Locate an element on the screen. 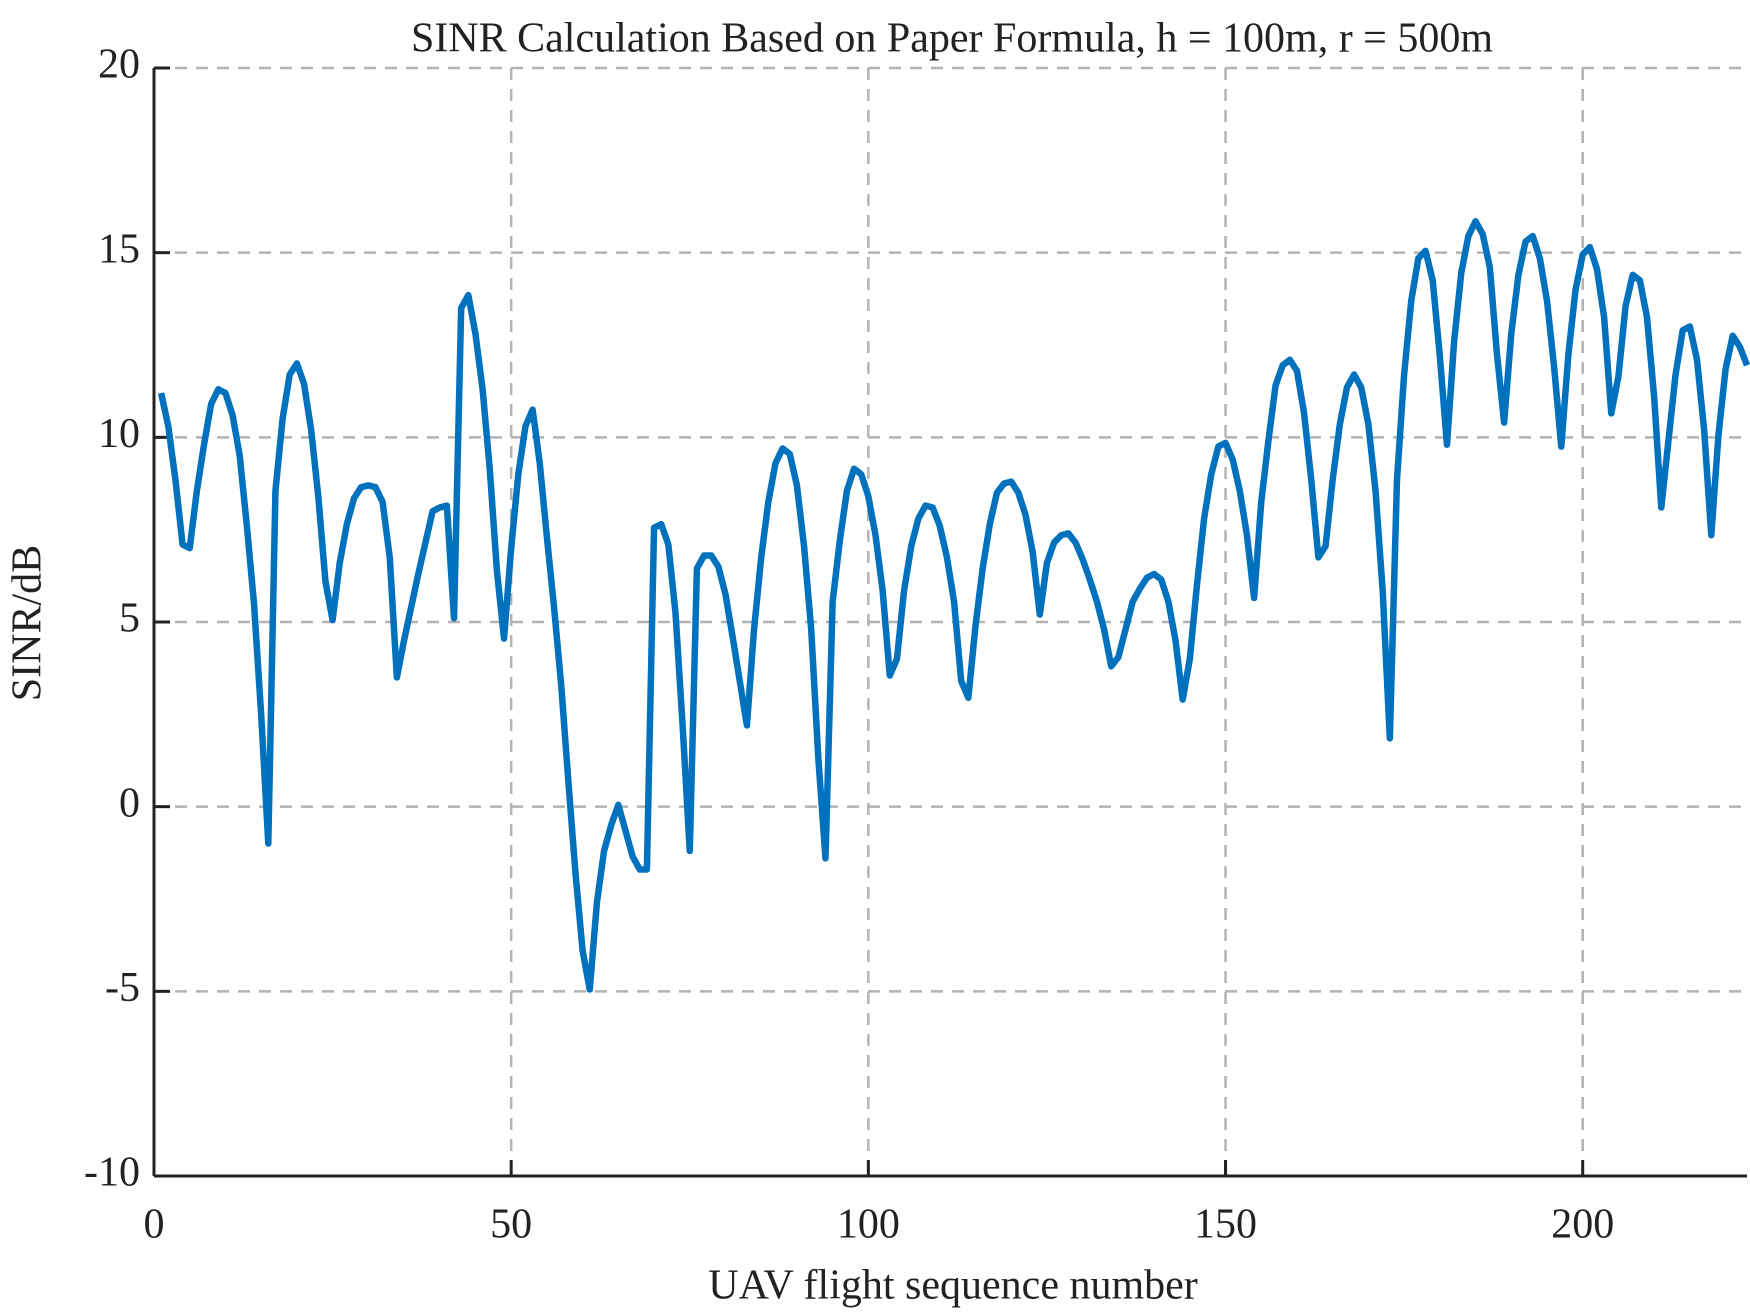 The image size is (1750, 1313). y-tick-label: 15 is located at coordinates (119, 249).